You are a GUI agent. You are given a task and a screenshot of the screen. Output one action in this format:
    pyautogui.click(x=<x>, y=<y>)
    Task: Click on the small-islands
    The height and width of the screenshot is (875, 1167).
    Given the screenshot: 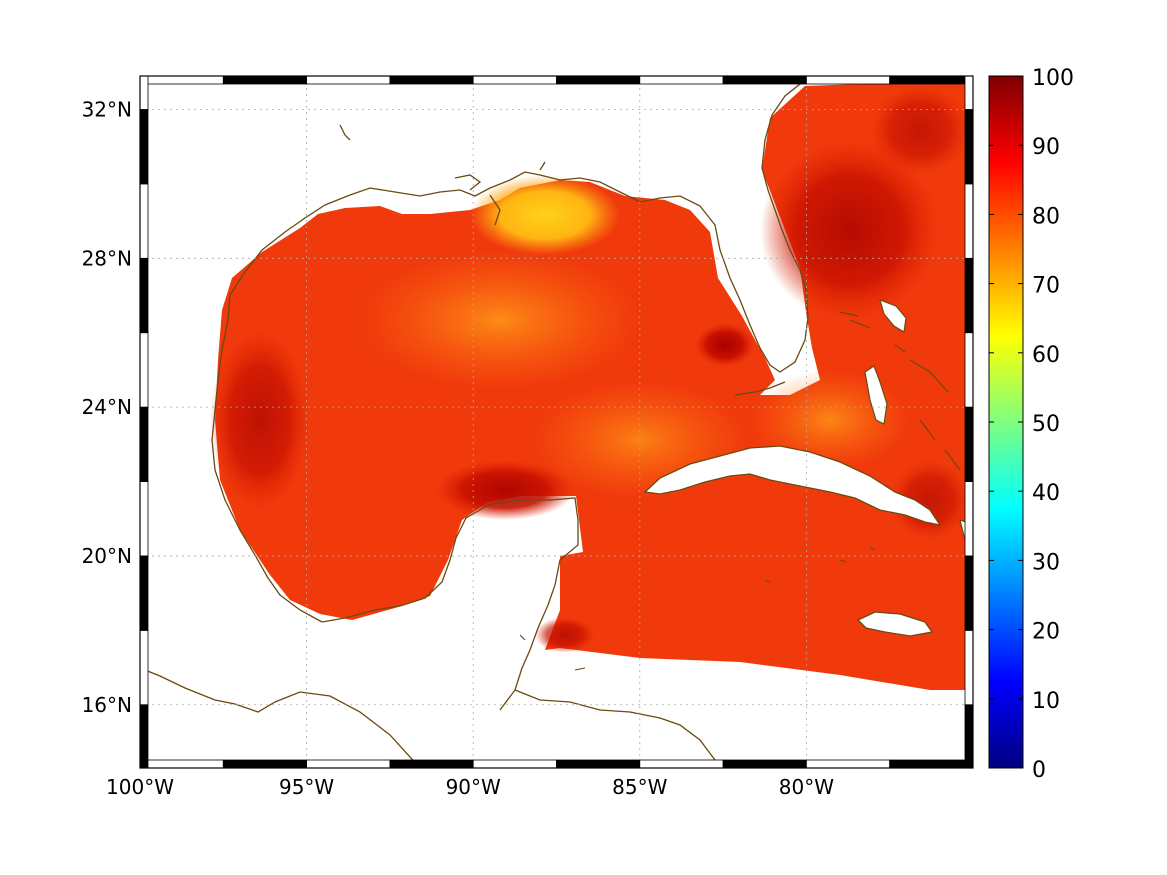 What is the action you would take?
    pyautogui.click(x=697, y=609)
    